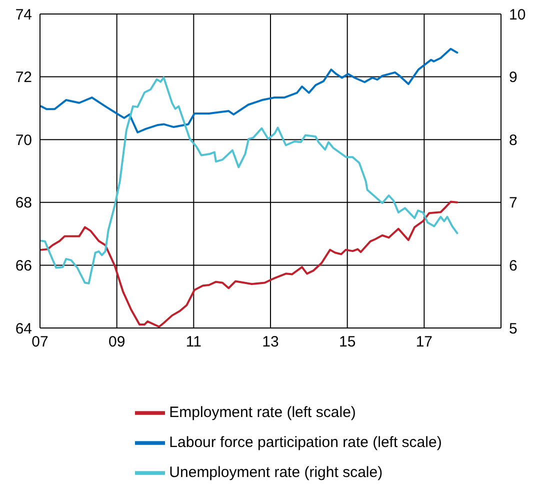 The height and width of the screenshot is (496, 547). What do you see at coordinates (23, 329) in the screenshot?
I see `y-tick-label: 64` at bounding box center [23, 329].